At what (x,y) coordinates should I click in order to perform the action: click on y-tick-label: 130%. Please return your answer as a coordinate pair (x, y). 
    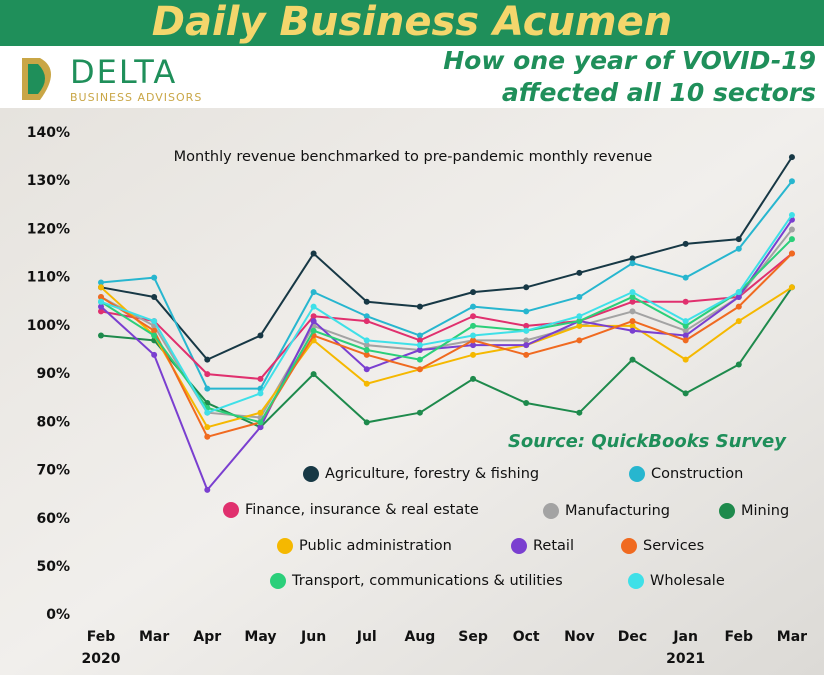
    Looking at the image, I should click on (48, 181).